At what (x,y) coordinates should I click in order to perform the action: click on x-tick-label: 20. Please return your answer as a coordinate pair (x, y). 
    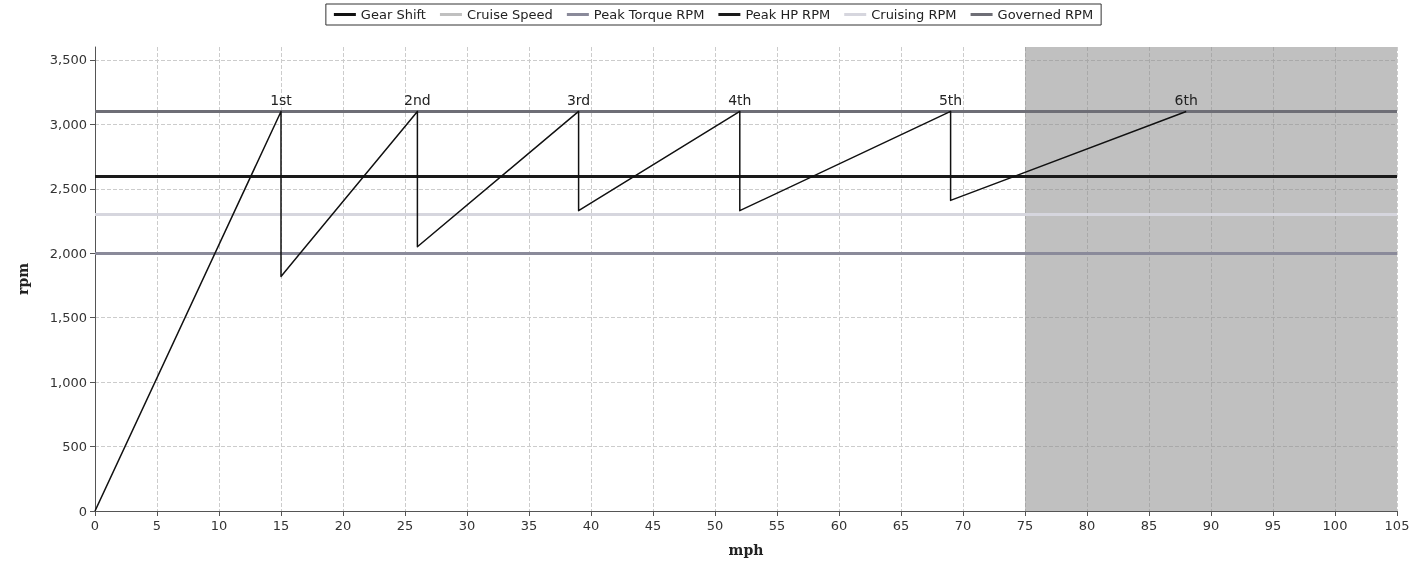
    Looking at the image, I should click on (343, 525).